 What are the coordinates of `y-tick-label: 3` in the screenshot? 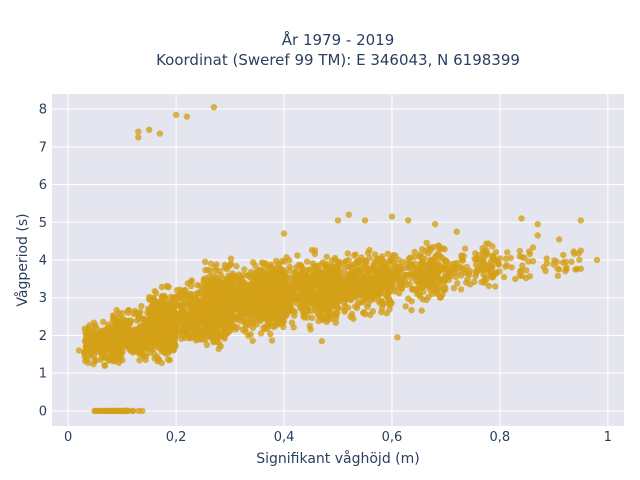 It's located at (43, 298).